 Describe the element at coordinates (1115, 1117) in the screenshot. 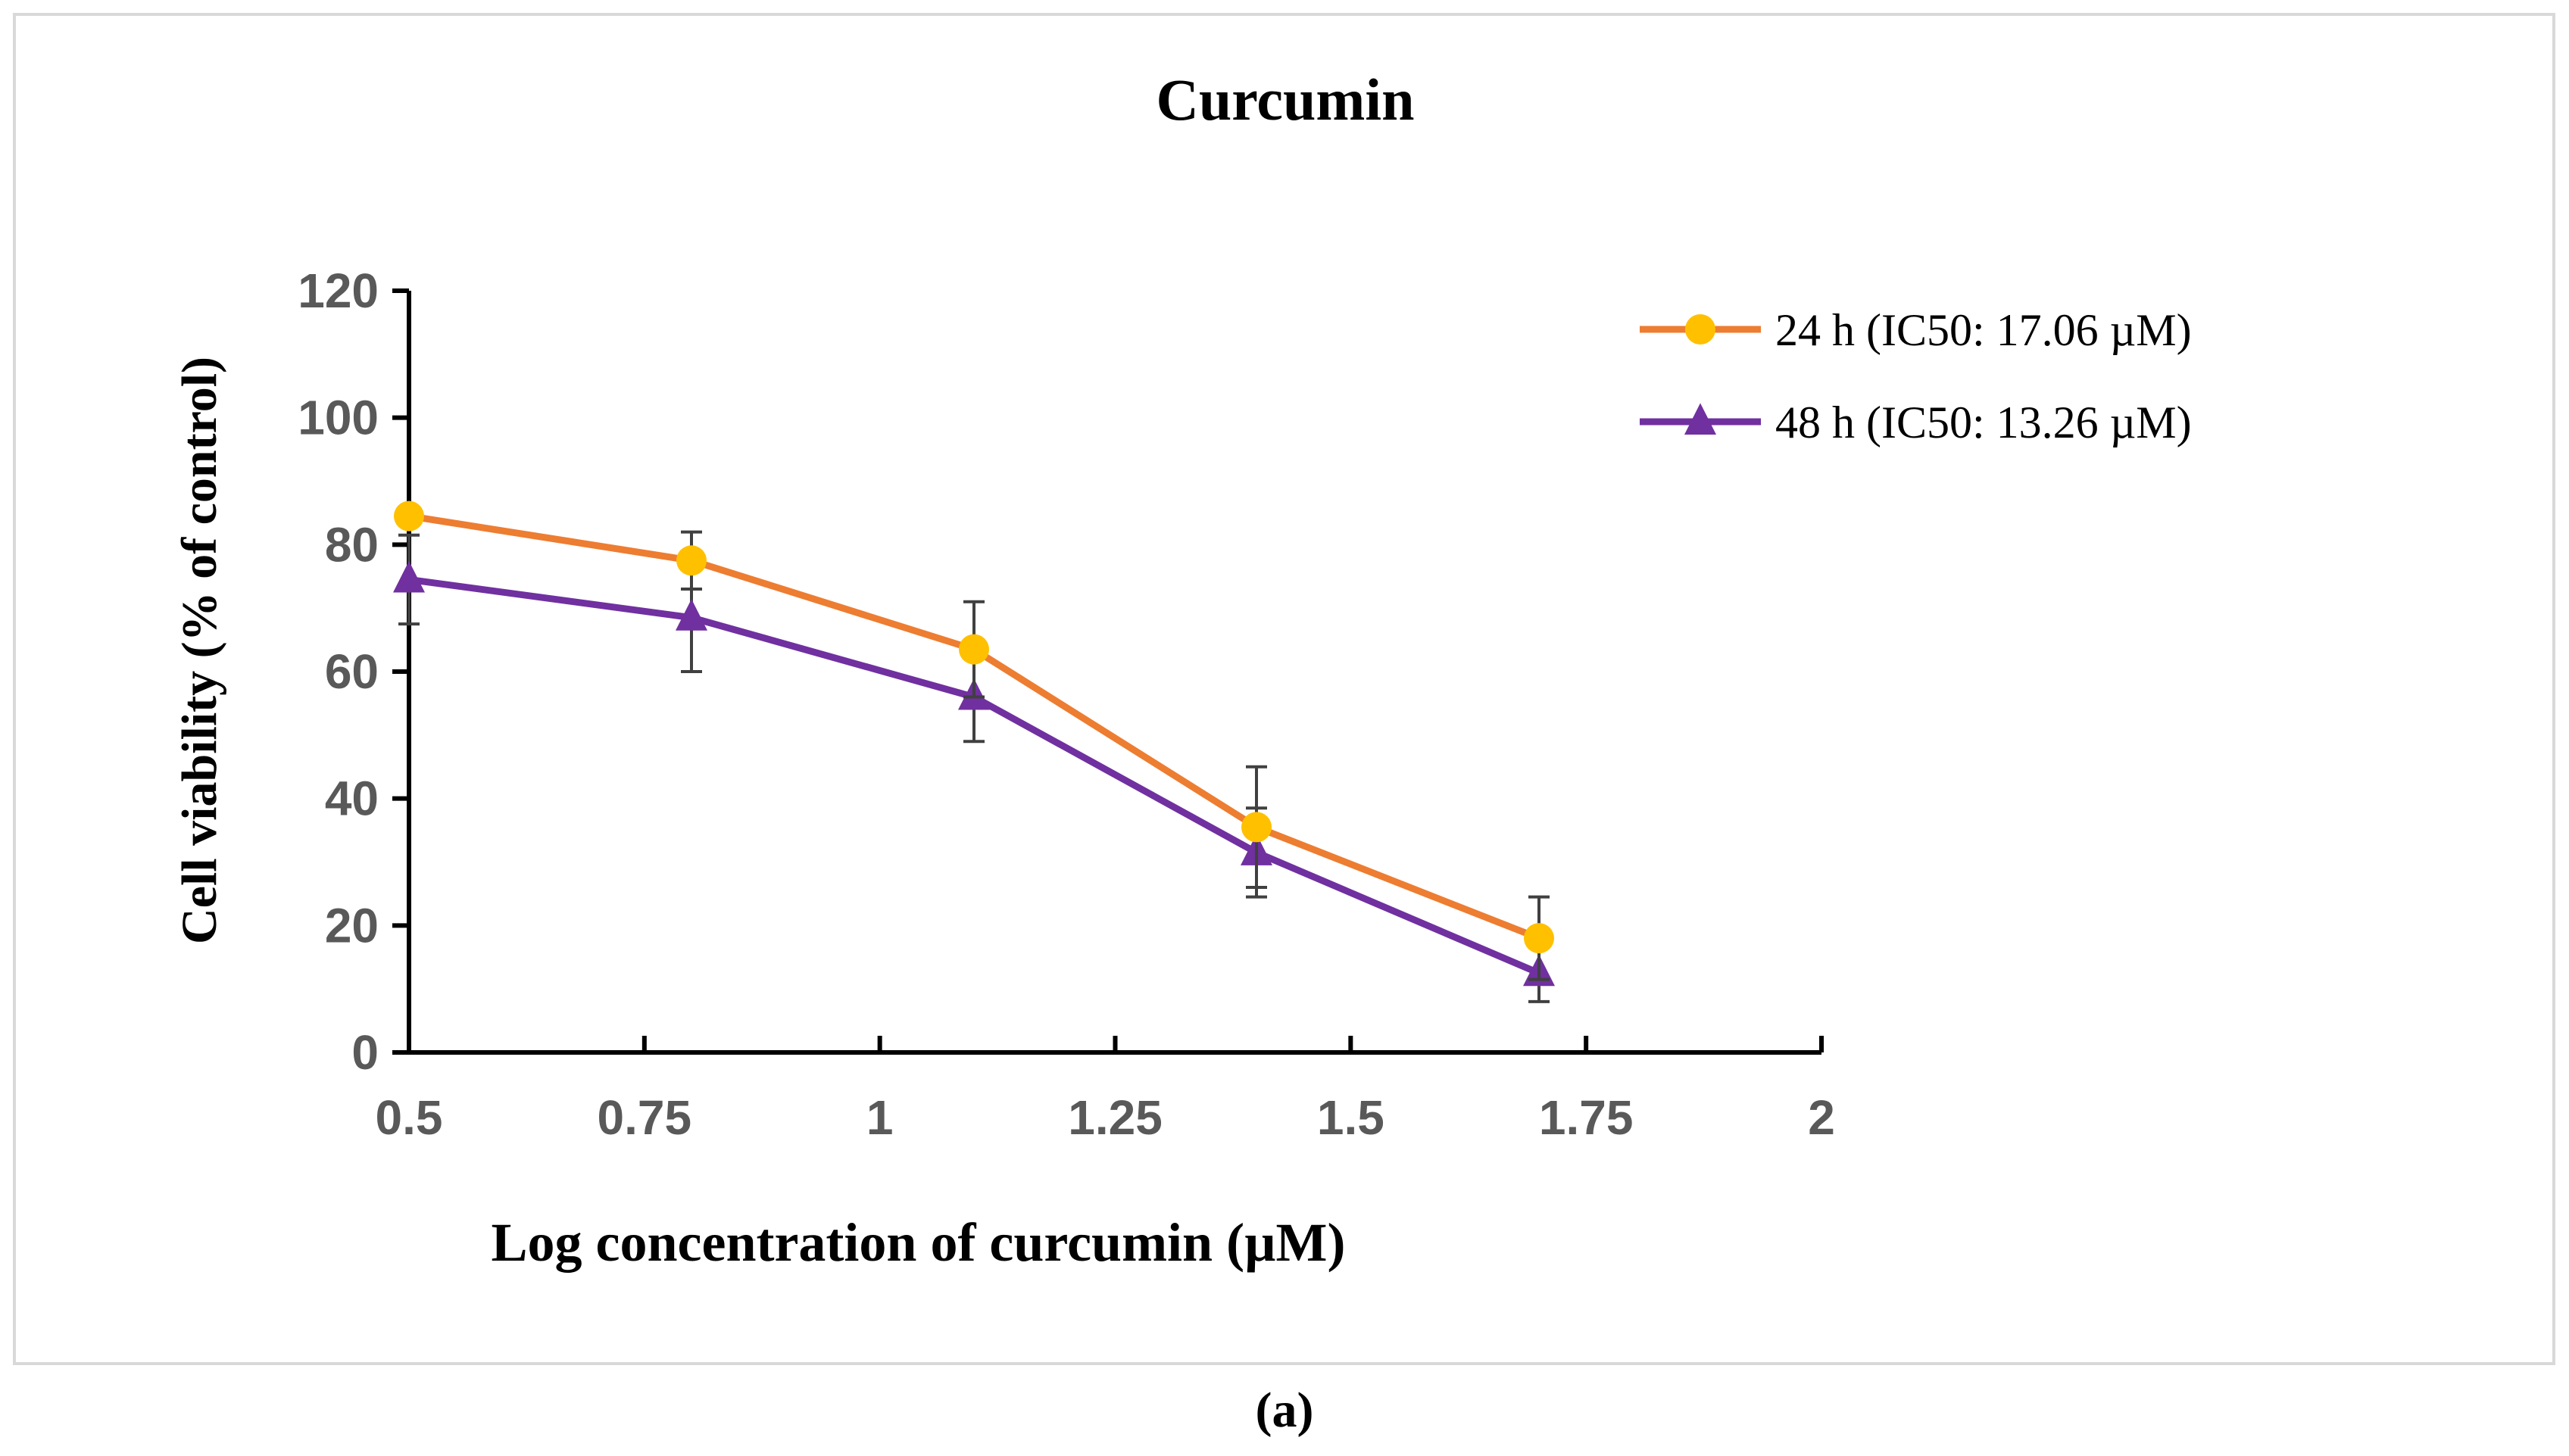

I see `x-tick-label: 1.25` at that location.